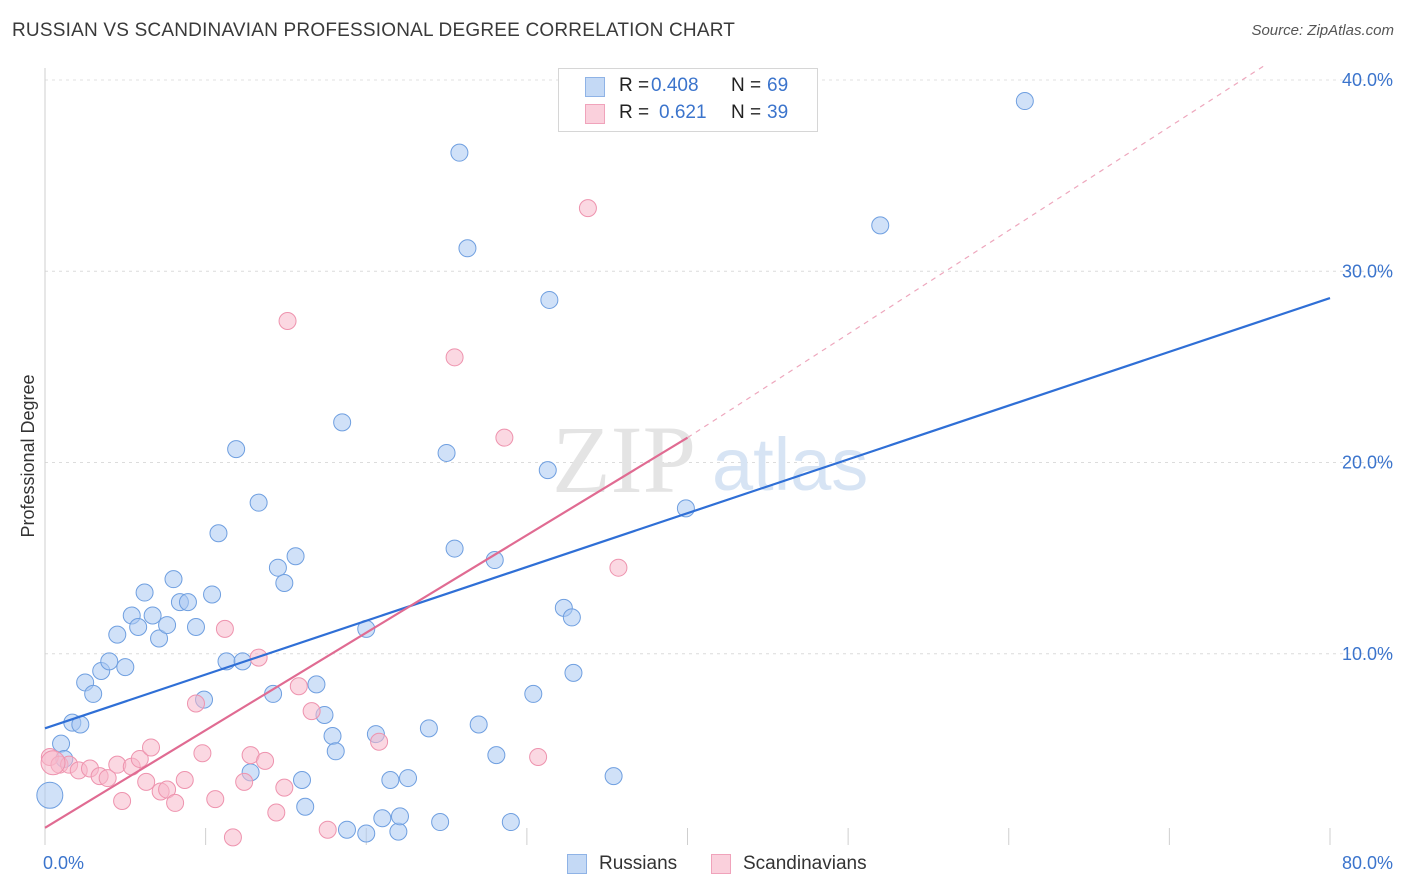 The height and width of the screenshot is (892, 1406). Describe the element at coordinates (1367, 654) in the screenshot. I see `y-tick-label: 10.0%` at that location.